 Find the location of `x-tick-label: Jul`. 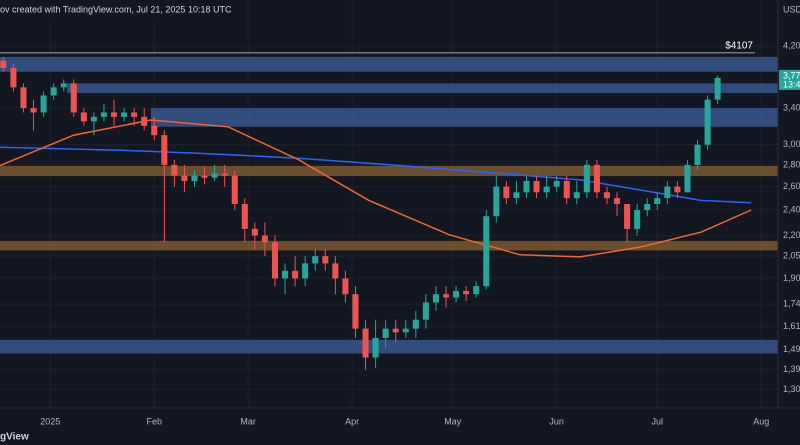

x-tick-label: Jul is located at coordinates (658, 421).